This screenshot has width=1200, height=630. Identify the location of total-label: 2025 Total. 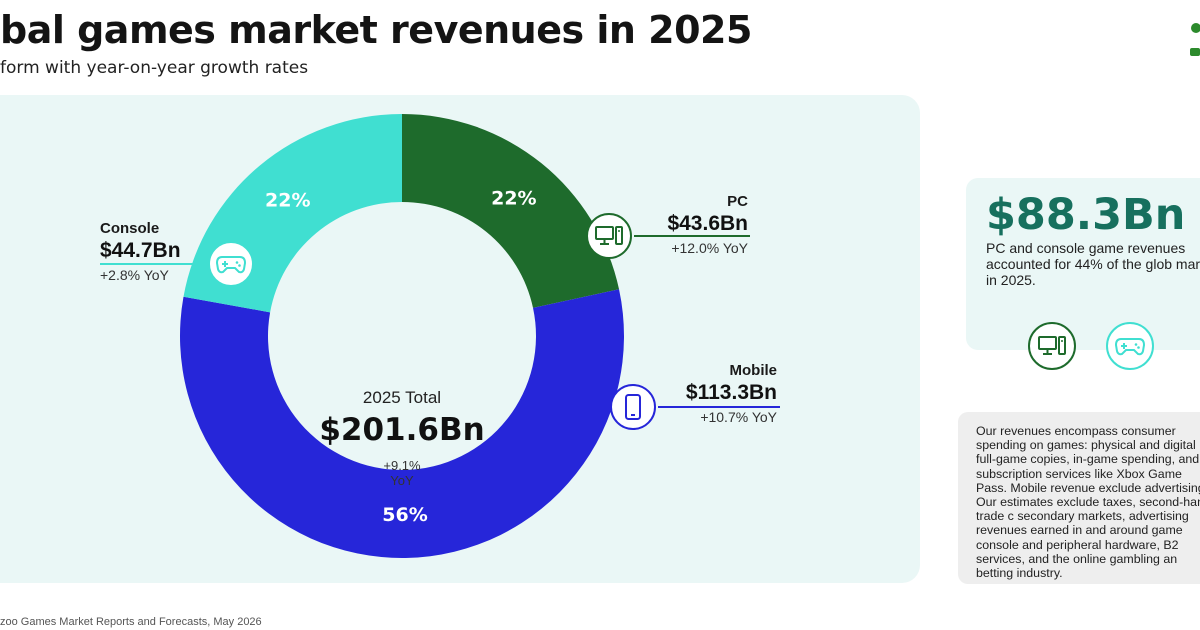
(402, 397).